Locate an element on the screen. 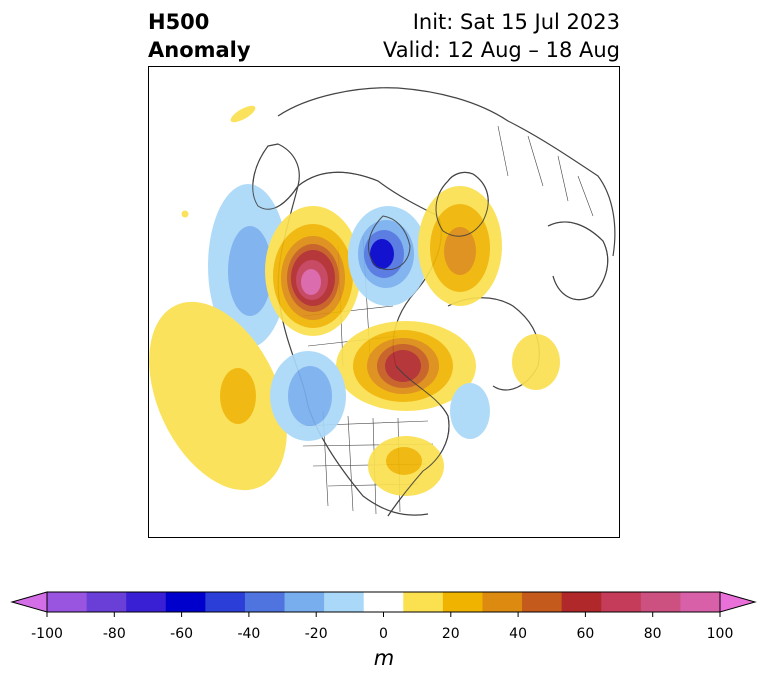 Image resolution: width=768 pixels, height=684 pixels. colorbar-tick-label: -60 is located at coordinates (182, 634).